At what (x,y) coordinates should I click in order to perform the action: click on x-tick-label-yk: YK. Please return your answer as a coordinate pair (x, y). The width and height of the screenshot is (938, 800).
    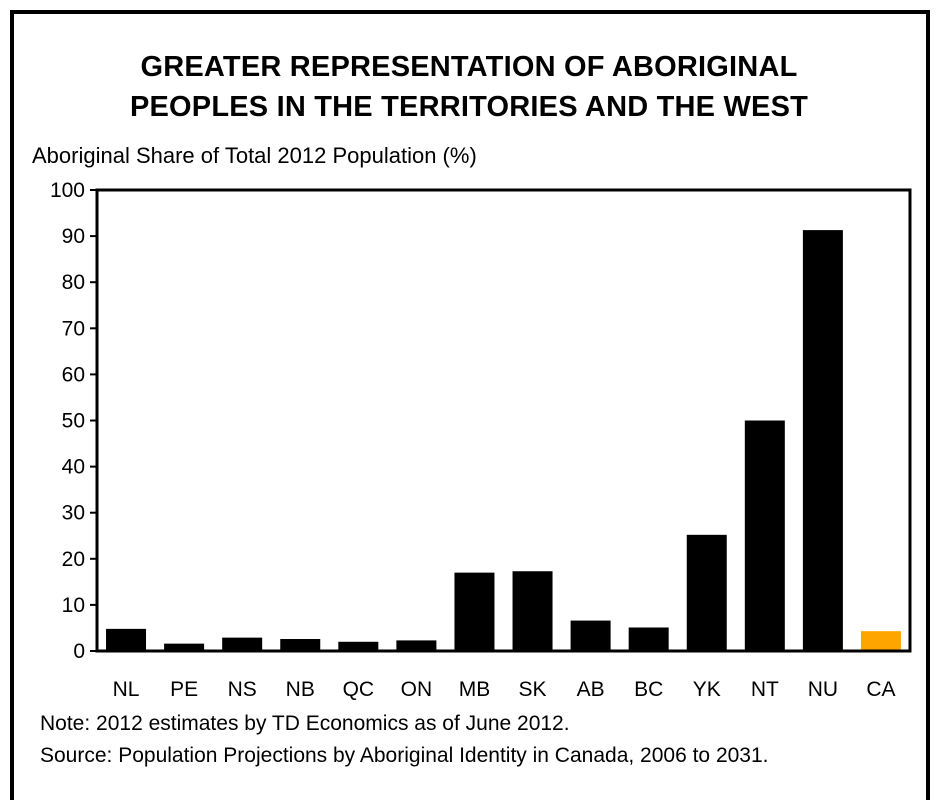
    Looking at the image, I should click on (707, 689).